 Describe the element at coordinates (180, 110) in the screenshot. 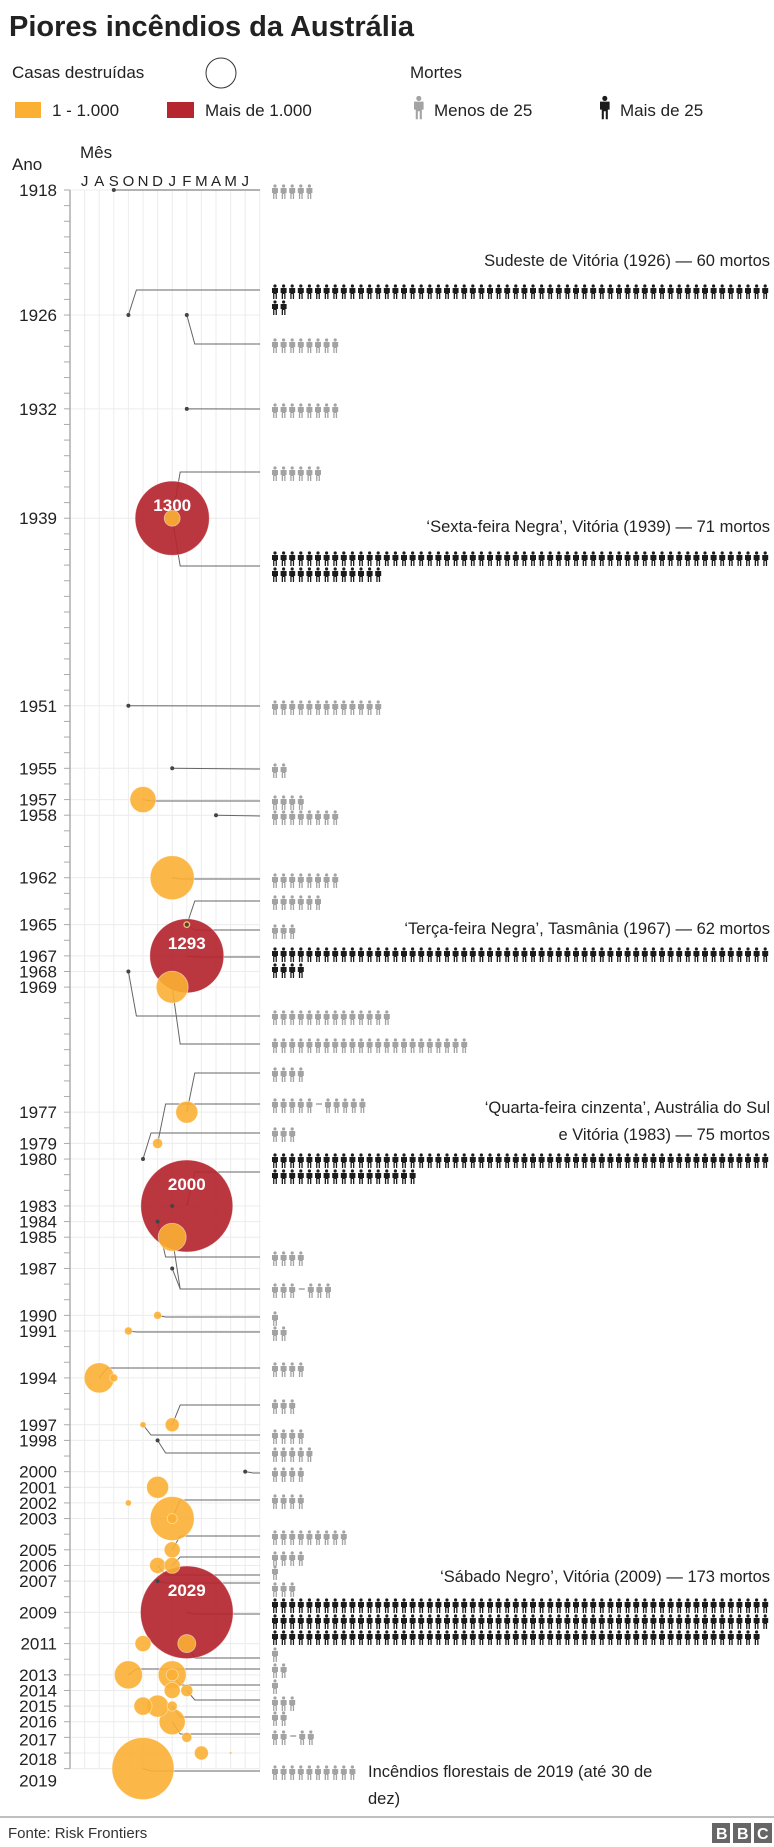

I see `legend-red-swatch` at that location.